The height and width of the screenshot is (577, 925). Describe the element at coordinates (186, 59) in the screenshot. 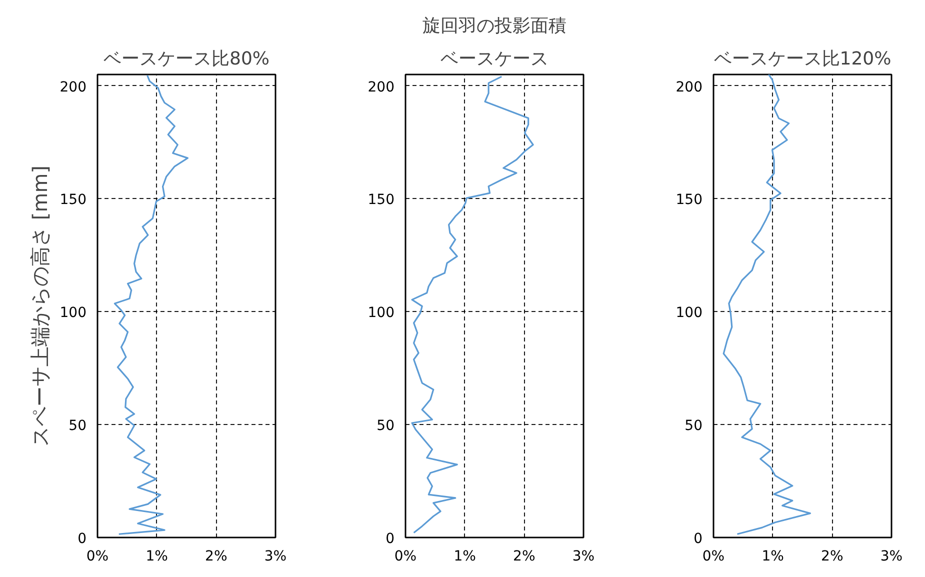

I see `chart-title: ベースケース比80%` at that location.